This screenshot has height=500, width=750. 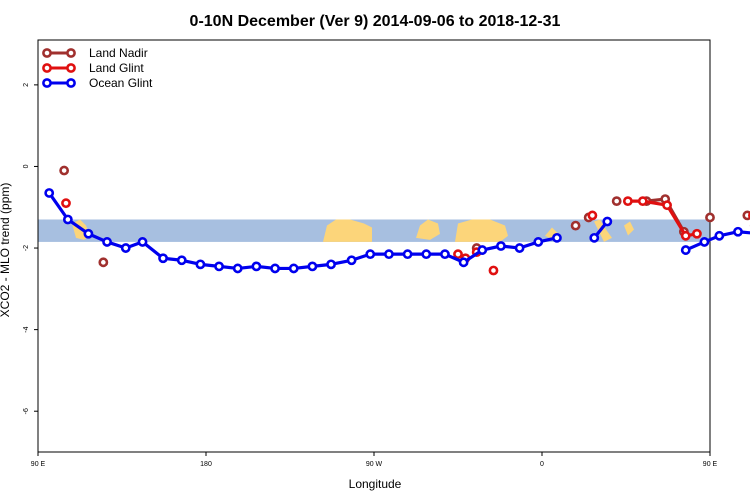 I want to click on y-tick-label: 0, so click(x=26, y=166).